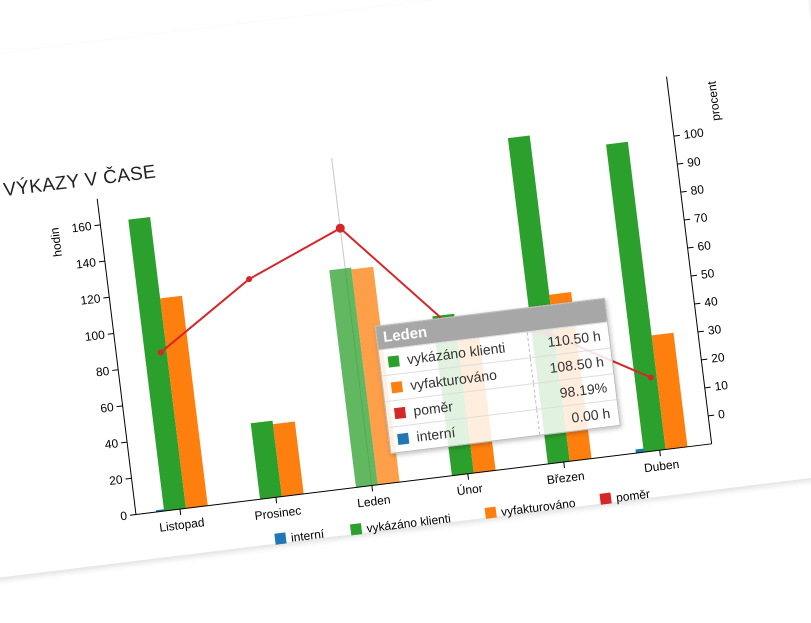 The image size is (811, 623). What do you see at coordinates (124, 516) in the screenshot?
I see `y-tick-label-left: 0` at bounding box center [124, 516].